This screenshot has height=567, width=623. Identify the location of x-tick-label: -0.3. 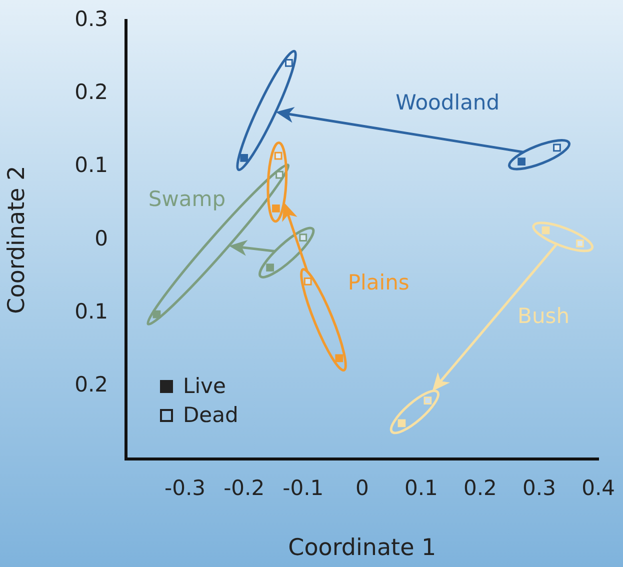
(185, 488).